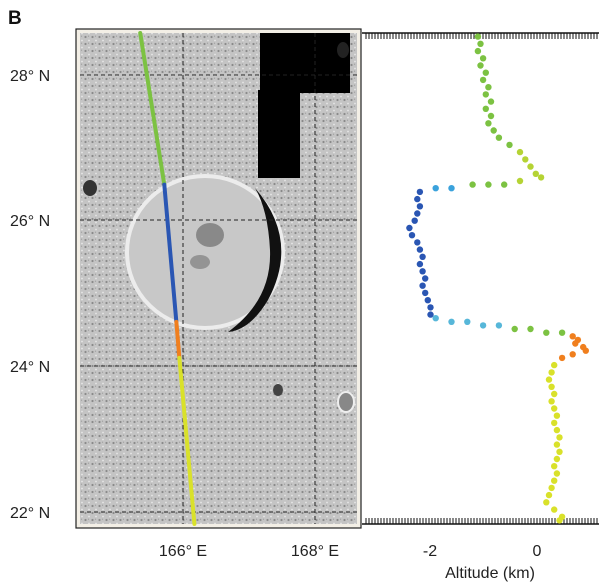 The width and height of the screenshot is (599, 584). What do you see at coordinates (15, 18) in the screenshot?
I see `panel-label: B` at bounding box center [15, 18].